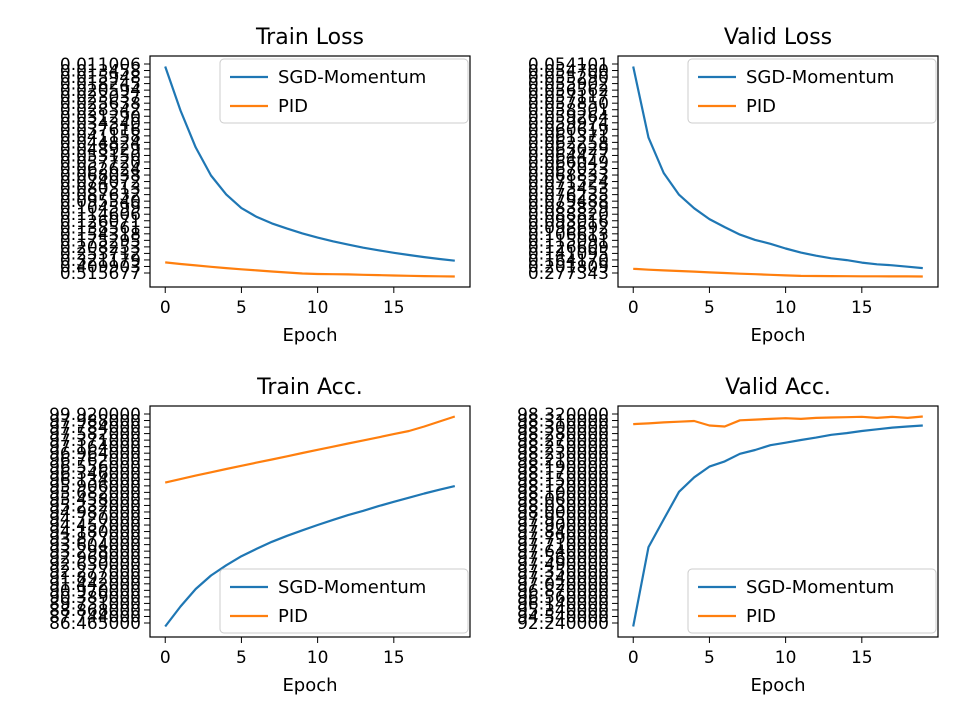 Image resolution: width=960 pixels, height=720 pixels. I want to click on y-tick-label: 97.900000, so click(563, 526).